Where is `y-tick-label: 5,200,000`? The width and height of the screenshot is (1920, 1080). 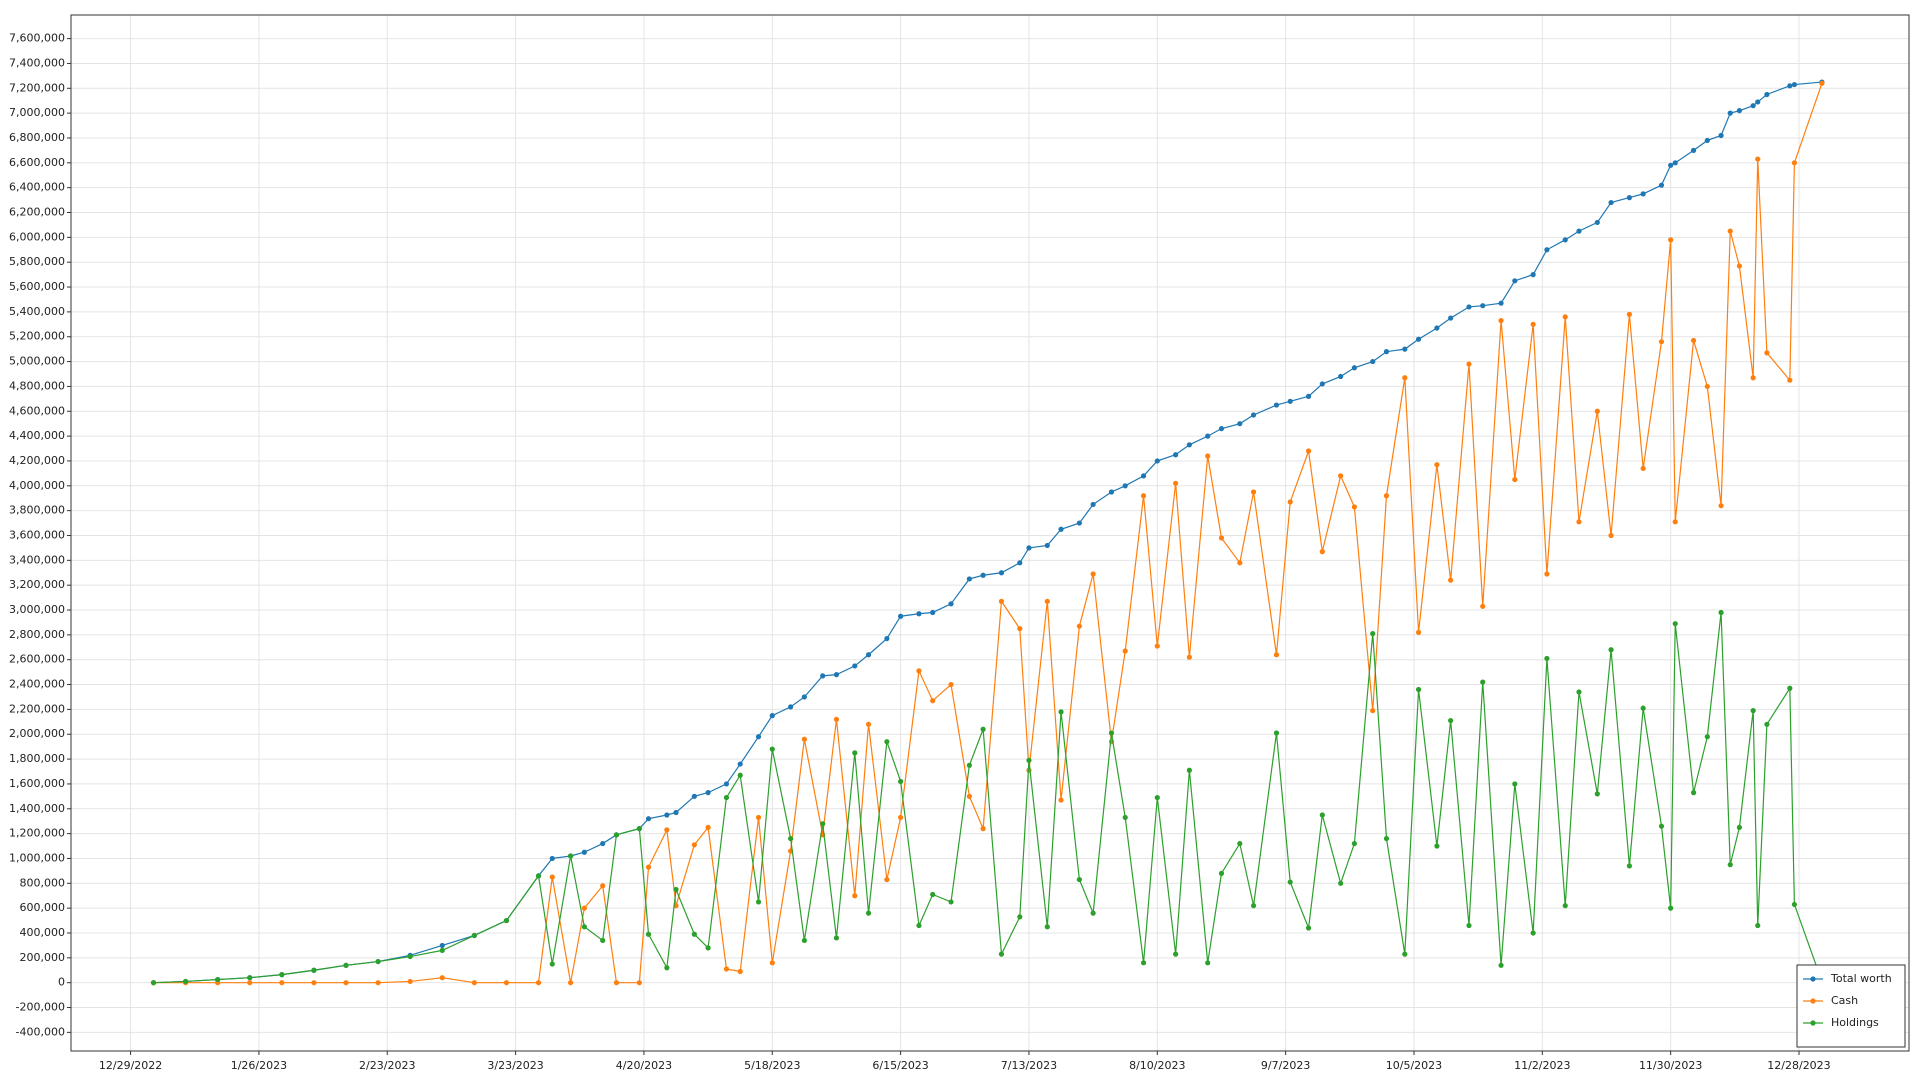
y-tick-label: 5,200,000 is located at coordinates (37, 336).